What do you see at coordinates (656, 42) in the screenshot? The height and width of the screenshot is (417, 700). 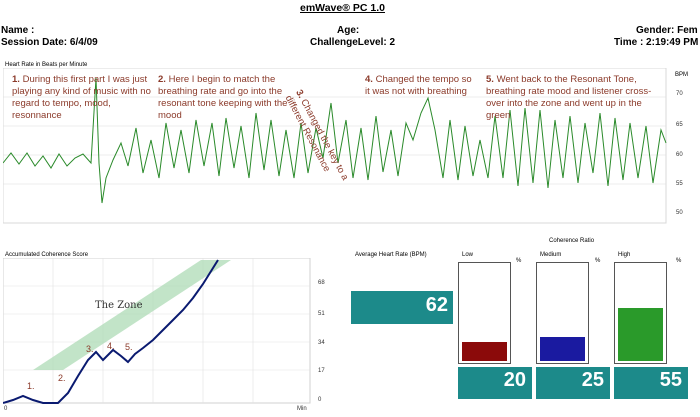 I see `session-time: Time : 2:19:49 PM` at bounding box center [656, 42].